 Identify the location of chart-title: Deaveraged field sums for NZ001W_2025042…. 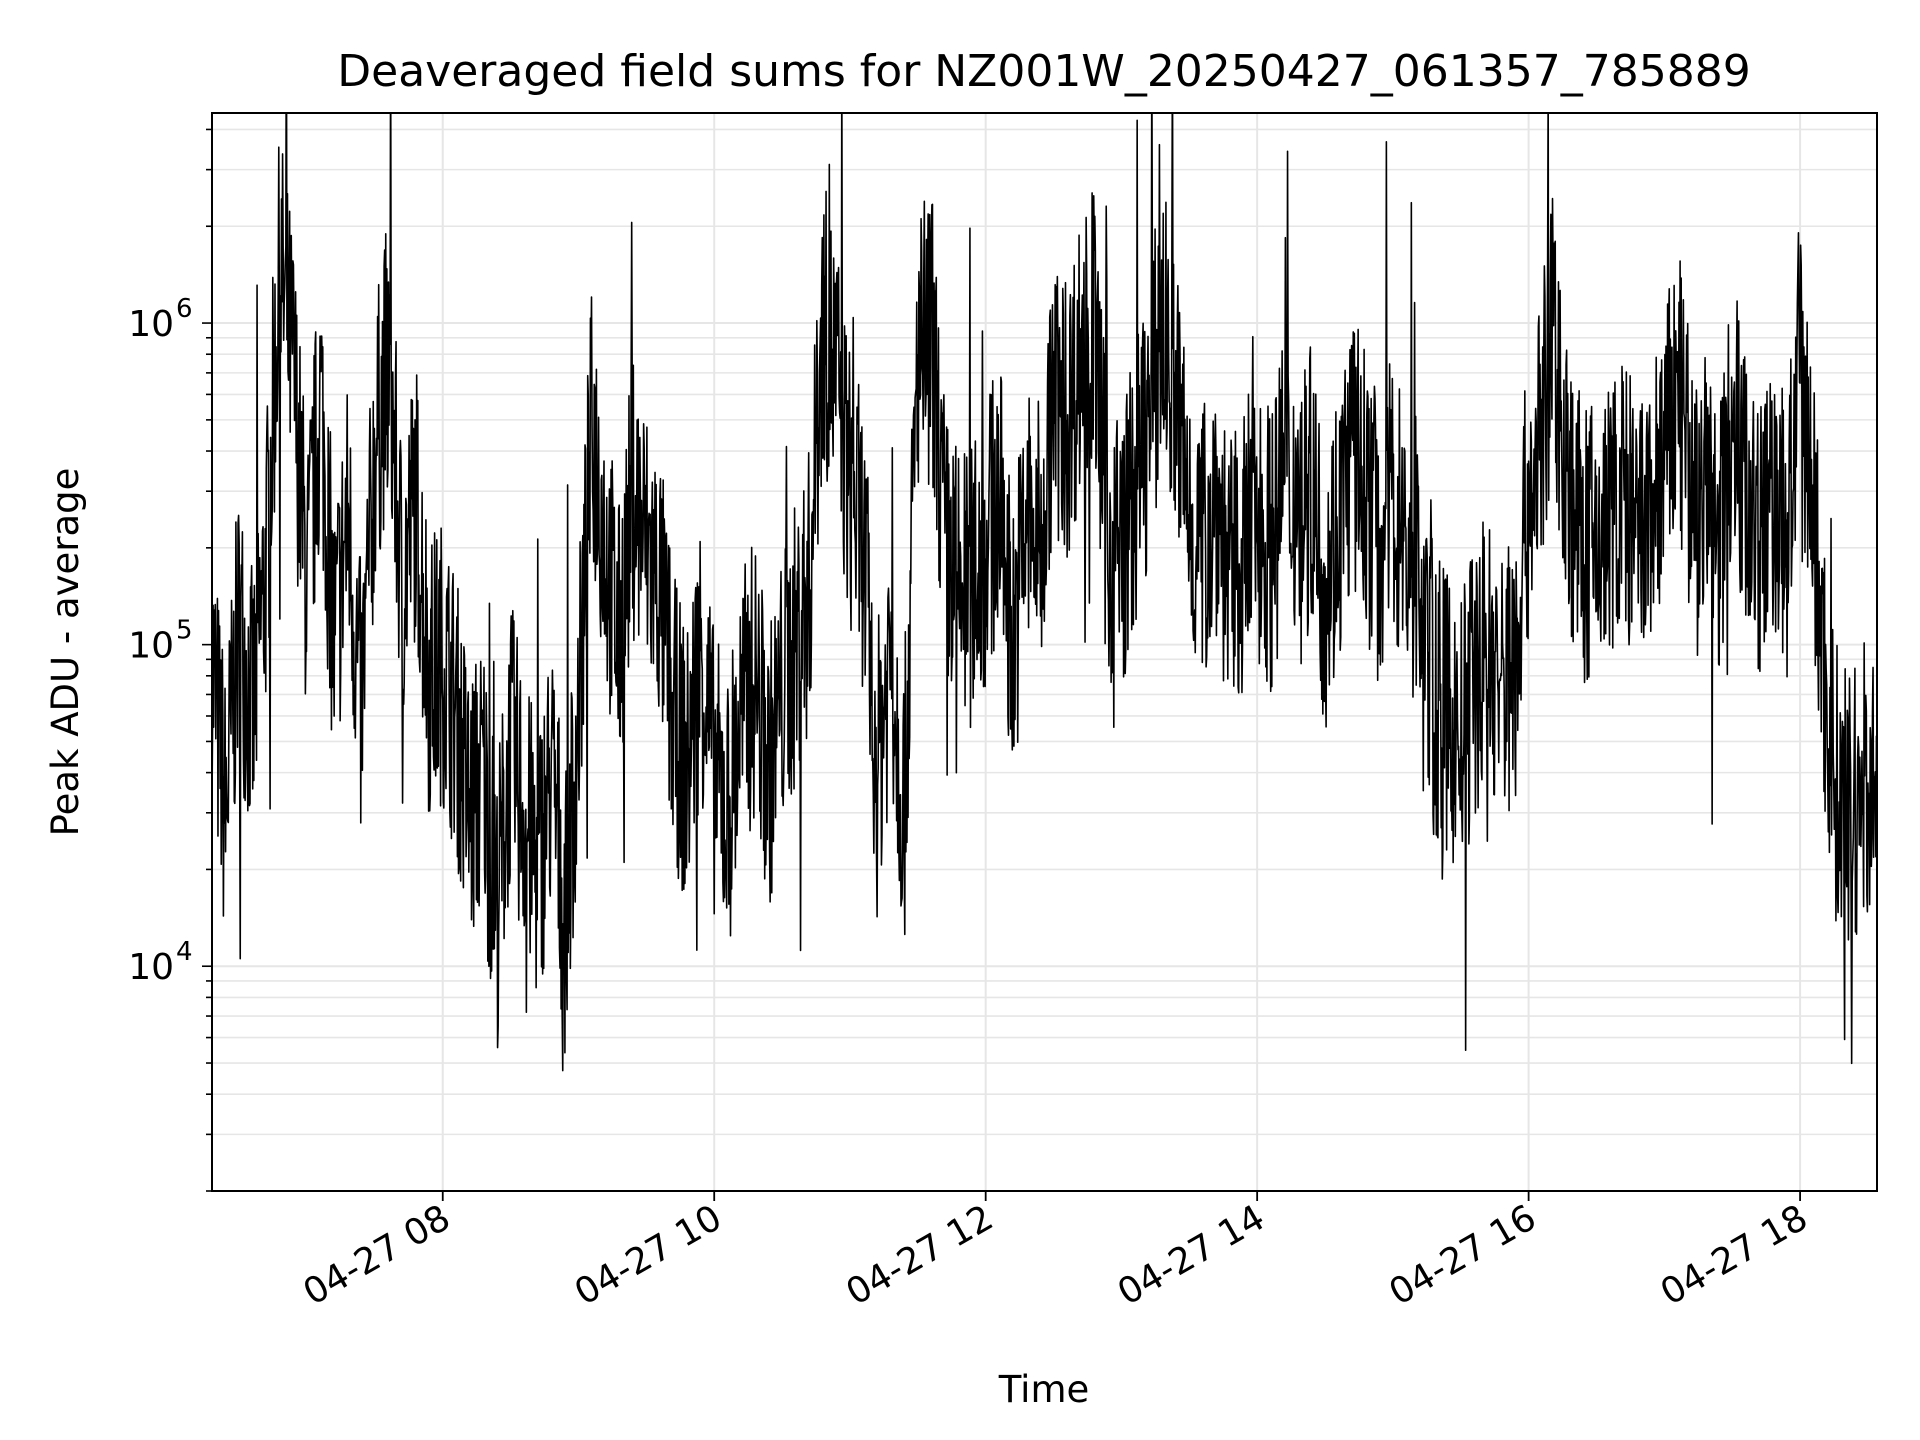
(1043, 71).